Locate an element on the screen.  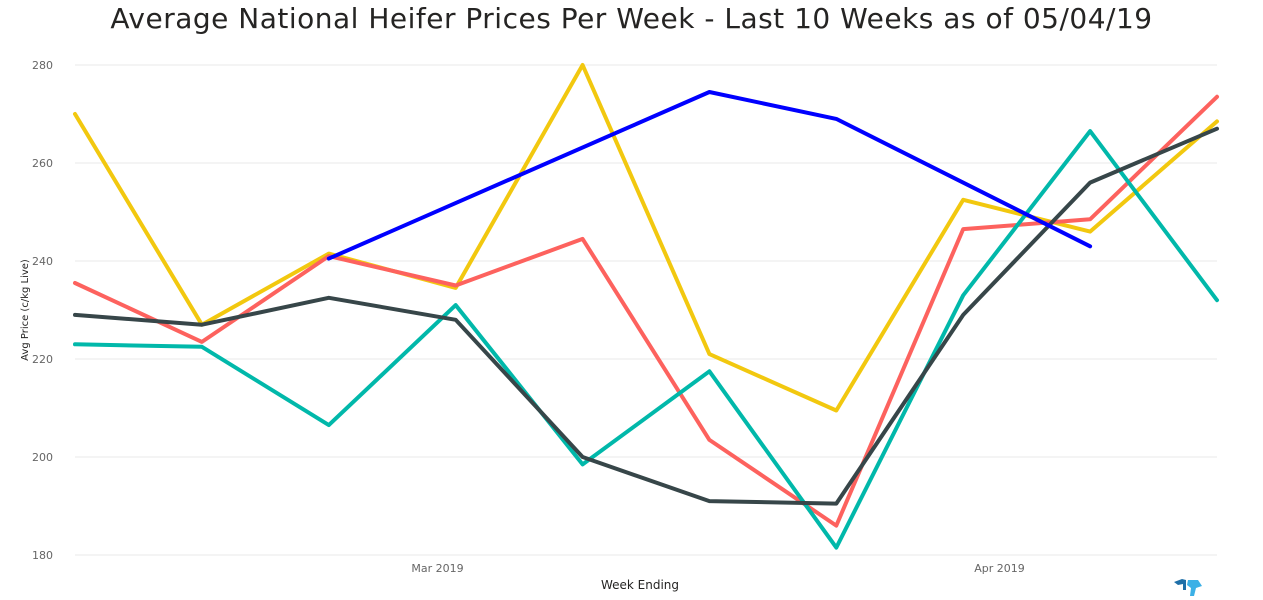
y-tick-label: 180 is located at coordinates (42, 555).